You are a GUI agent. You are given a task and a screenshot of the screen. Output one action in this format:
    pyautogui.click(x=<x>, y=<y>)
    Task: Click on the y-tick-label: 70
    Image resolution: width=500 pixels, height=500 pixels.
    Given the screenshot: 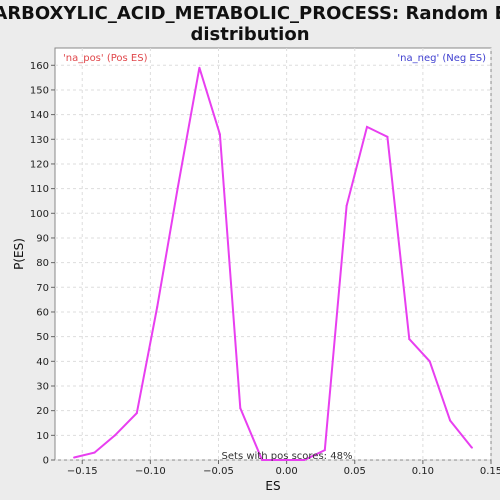 What is the action you would take?
    pyautogui.click(x=42, y=288)
    